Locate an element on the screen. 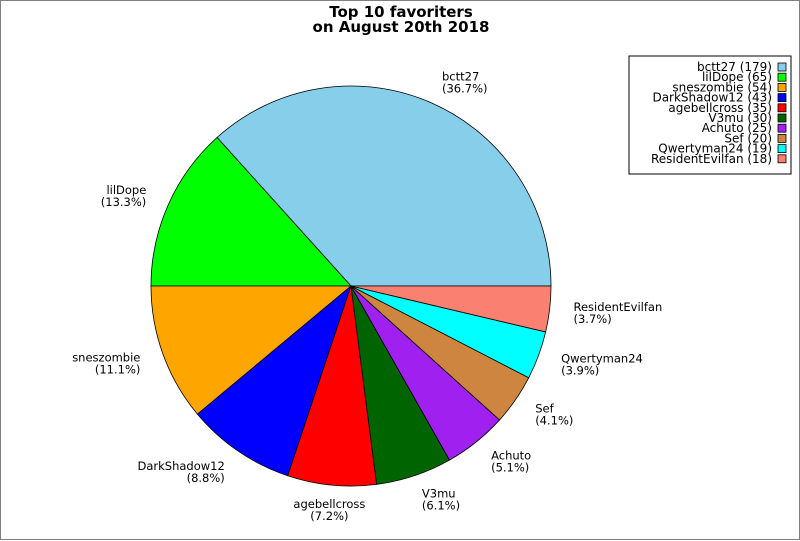 This screenshot has width=800, height=541. chart-title-line-2: on August 20th 2018 is located at coordinates (401, 27).